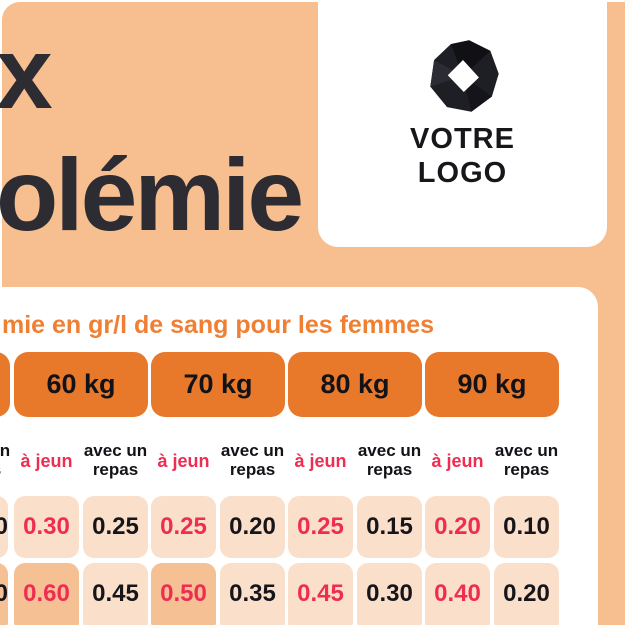  Describe the element at coordinates (355, 384) in the screenshot. I see `weight-header-80kg: 80 kg` at that location.